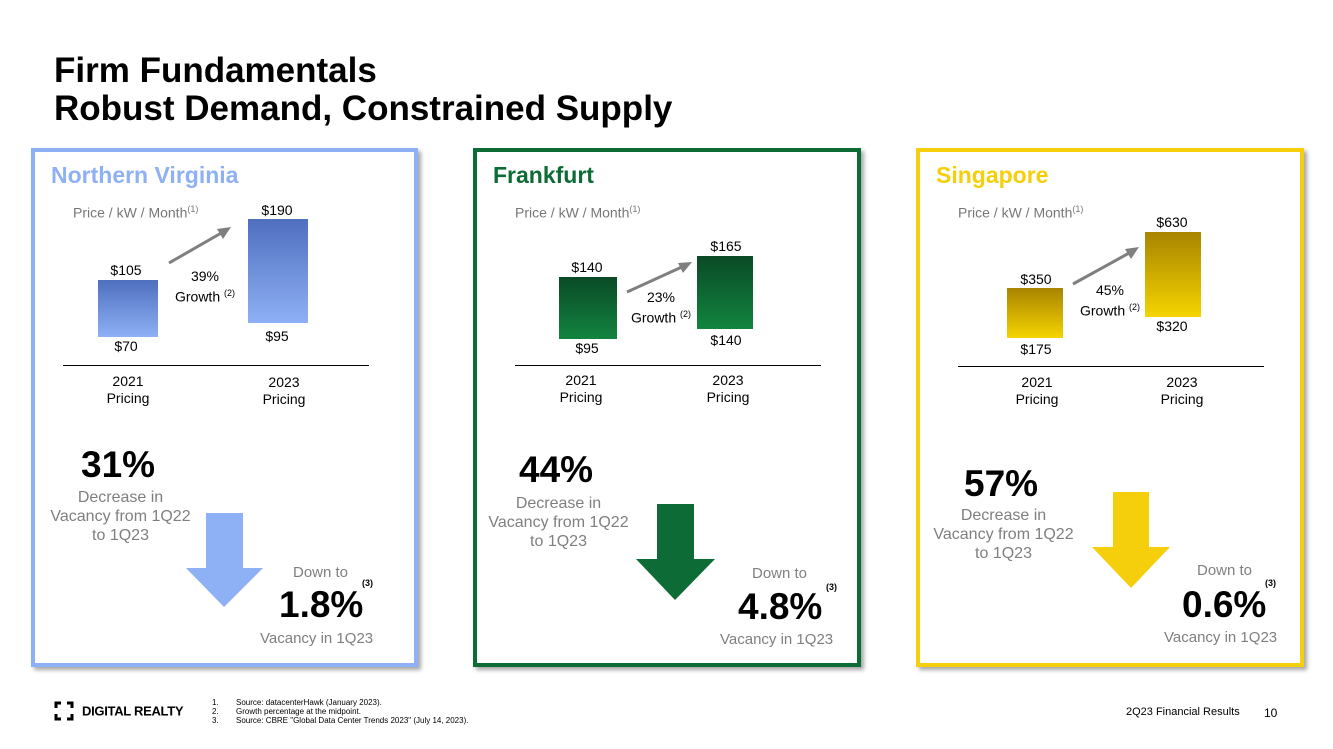  I want to click on city-title: Frankfurt, so click(543, 175).